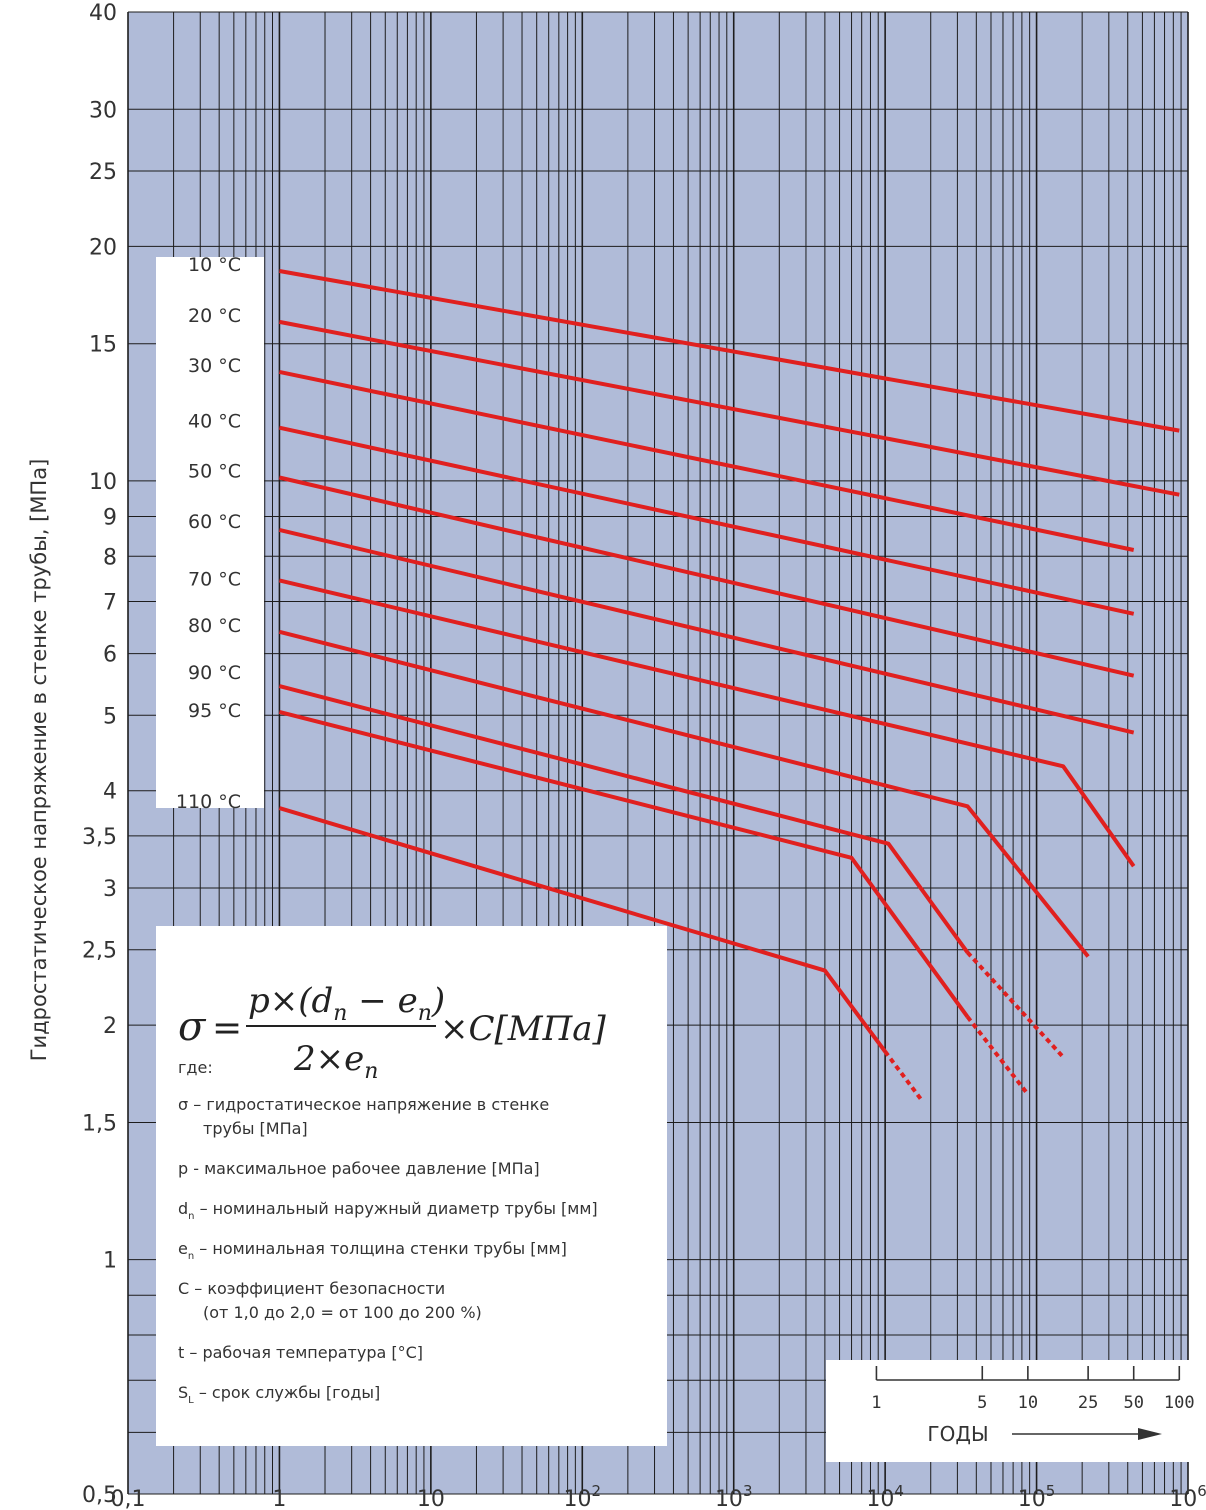 The height and width of the screenshot is (1510, 1206). What do you see at coordinates (99, 1123) in the screenshot?
I see `y-tick-label: 1,5` at bounding box center [99, 1123].